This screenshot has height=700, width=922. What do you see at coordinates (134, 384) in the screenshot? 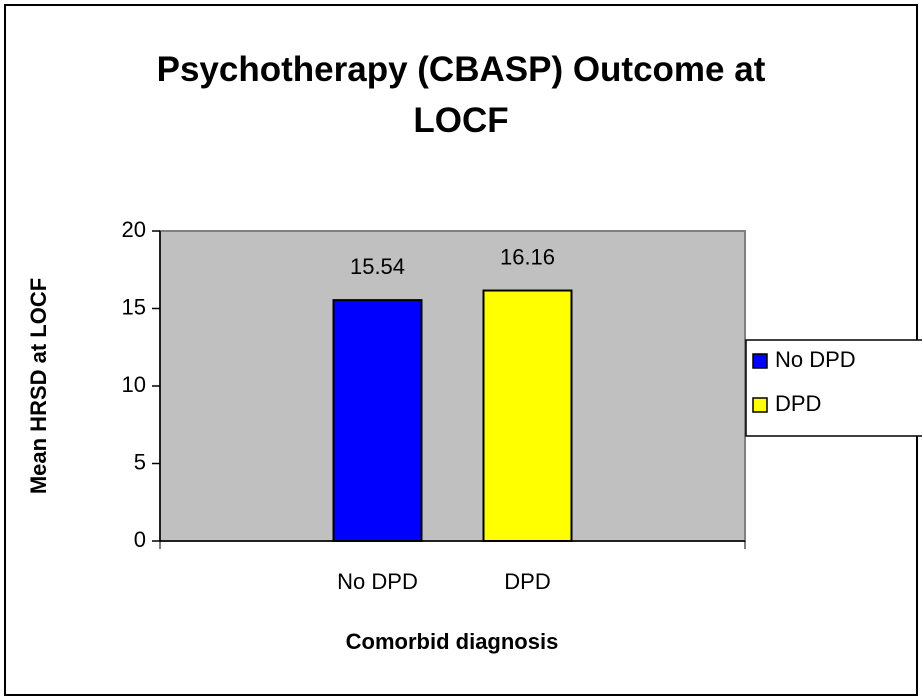
I see `y-tick-label: 10` at bounding box center [134, 384].